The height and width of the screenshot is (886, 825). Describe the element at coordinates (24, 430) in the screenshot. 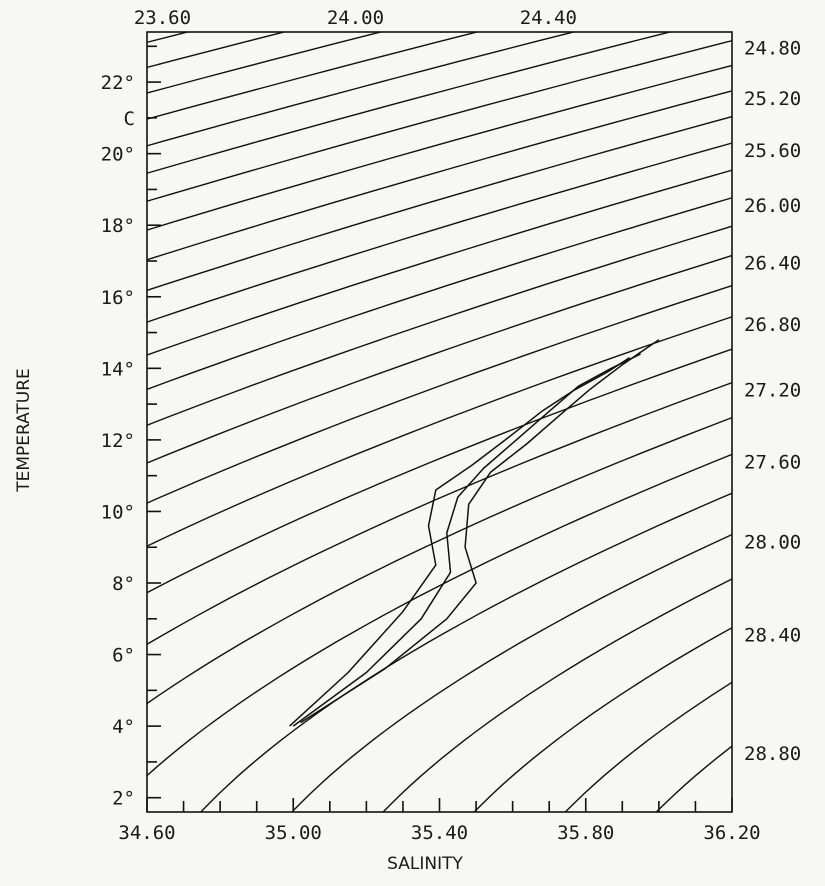

I see `y-axis-title: TEMPERATURE` at that location.